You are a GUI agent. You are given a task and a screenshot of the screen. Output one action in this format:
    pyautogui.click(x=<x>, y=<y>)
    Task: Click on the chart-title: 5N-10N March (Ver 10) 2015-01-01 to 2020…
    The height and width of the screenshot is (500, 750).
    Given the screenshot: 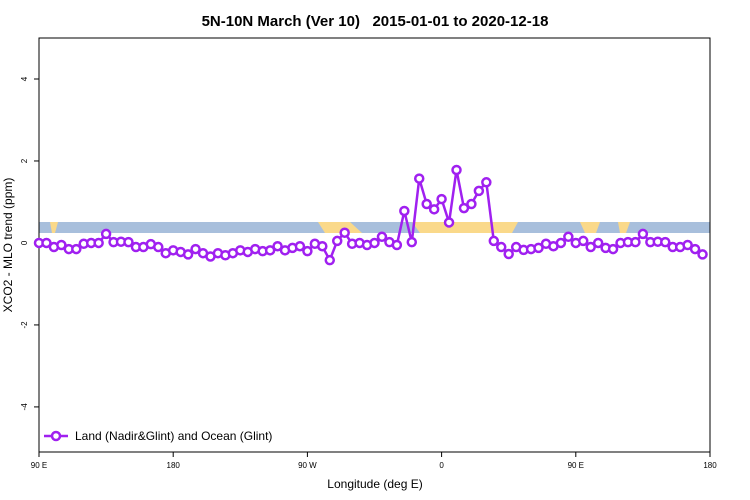 What is the action you would take?
    pyautogui.click(x=375, y=21)
    